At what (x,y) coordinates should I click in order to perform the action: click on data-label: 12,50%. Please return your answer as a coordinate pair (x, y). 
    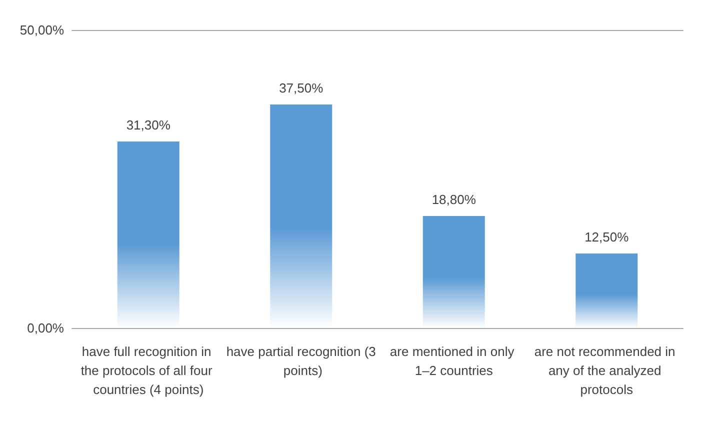
    Looking at the image, I should click on (607, 237).